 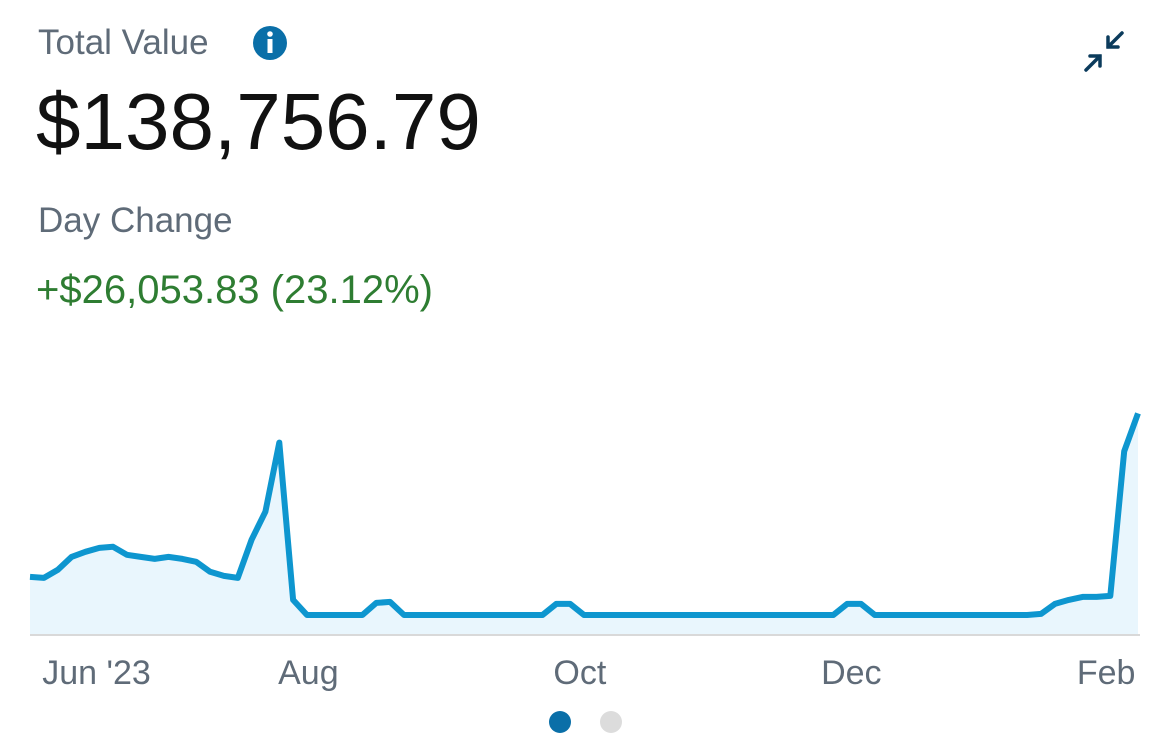 I want to click on x-tick-label: Oct, so click(x=579, y=673).